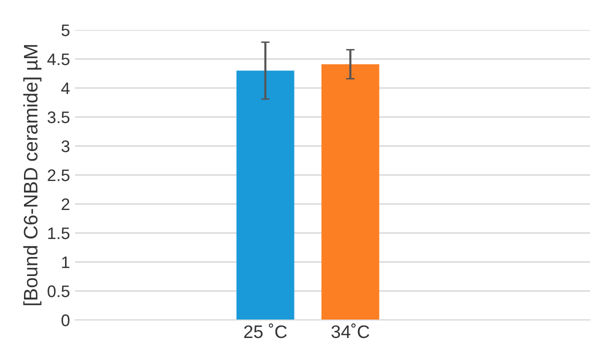 Image resolution: width=603 pixels, height=358 pixels. Describe the element at coordinates (66, 146) in the screenshot. I see `y-tick-label: 3` at that location.